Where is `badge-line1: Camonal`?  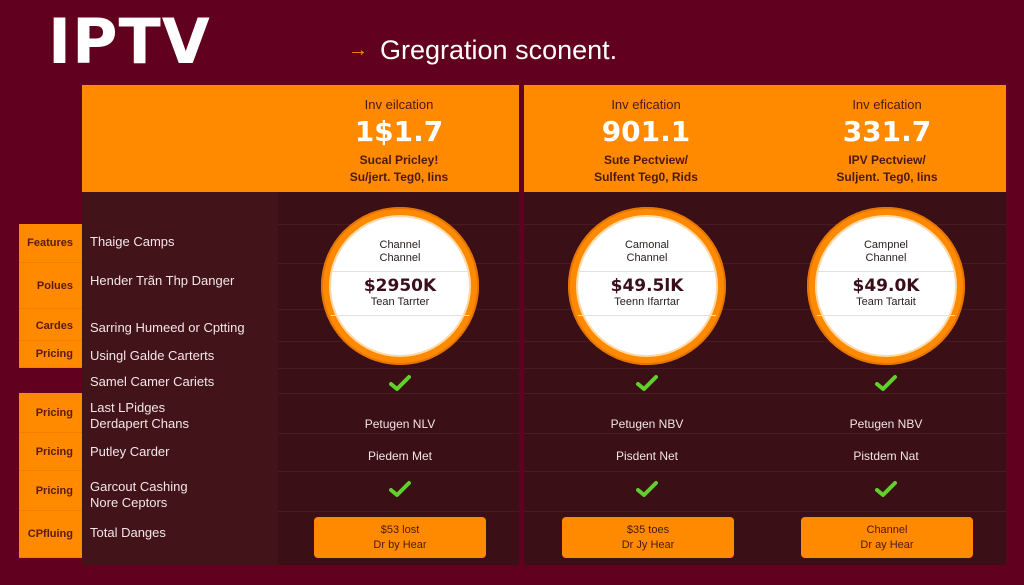
badge-line1: Camonal is located at coordinates (647, 245).